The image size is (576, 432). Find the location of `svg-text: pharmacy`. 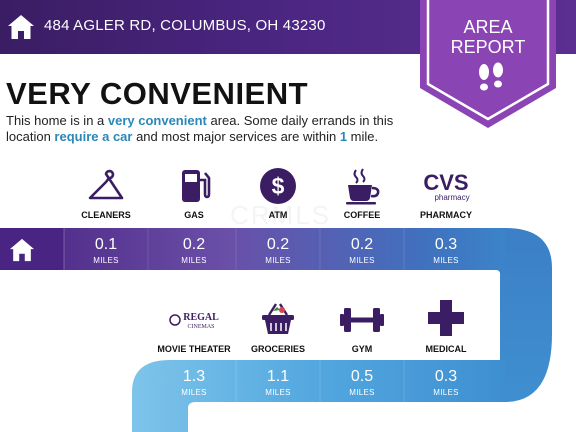

svg-text: pharmacy is located at coordinates (451, 197).